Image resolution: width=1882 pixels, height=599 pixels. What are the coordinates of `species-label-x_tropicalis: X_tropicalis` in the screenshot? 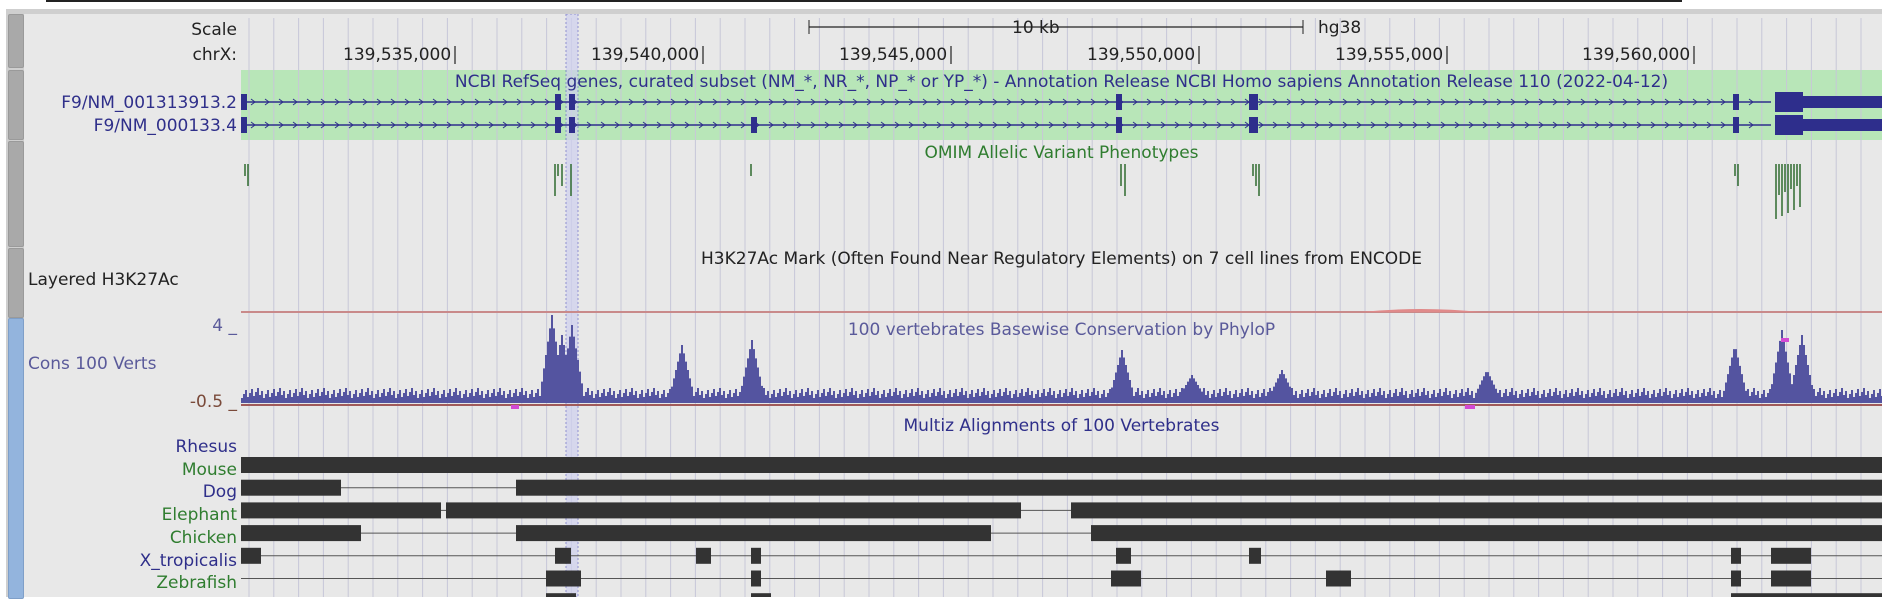 It's located at (188, 560).